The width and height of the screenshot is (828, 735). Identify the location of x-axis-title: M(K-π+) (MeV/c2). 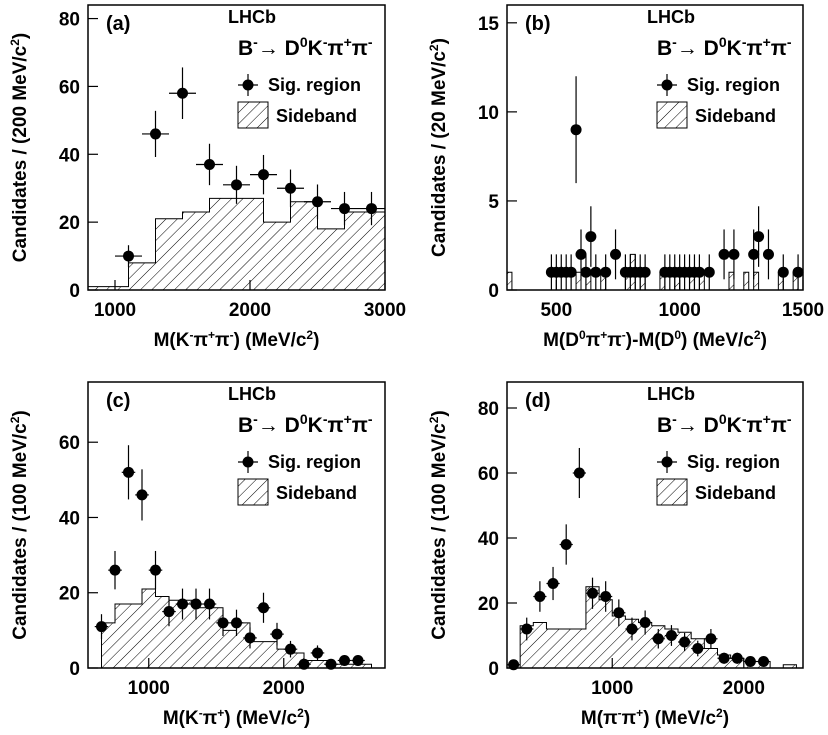
(236, 717).